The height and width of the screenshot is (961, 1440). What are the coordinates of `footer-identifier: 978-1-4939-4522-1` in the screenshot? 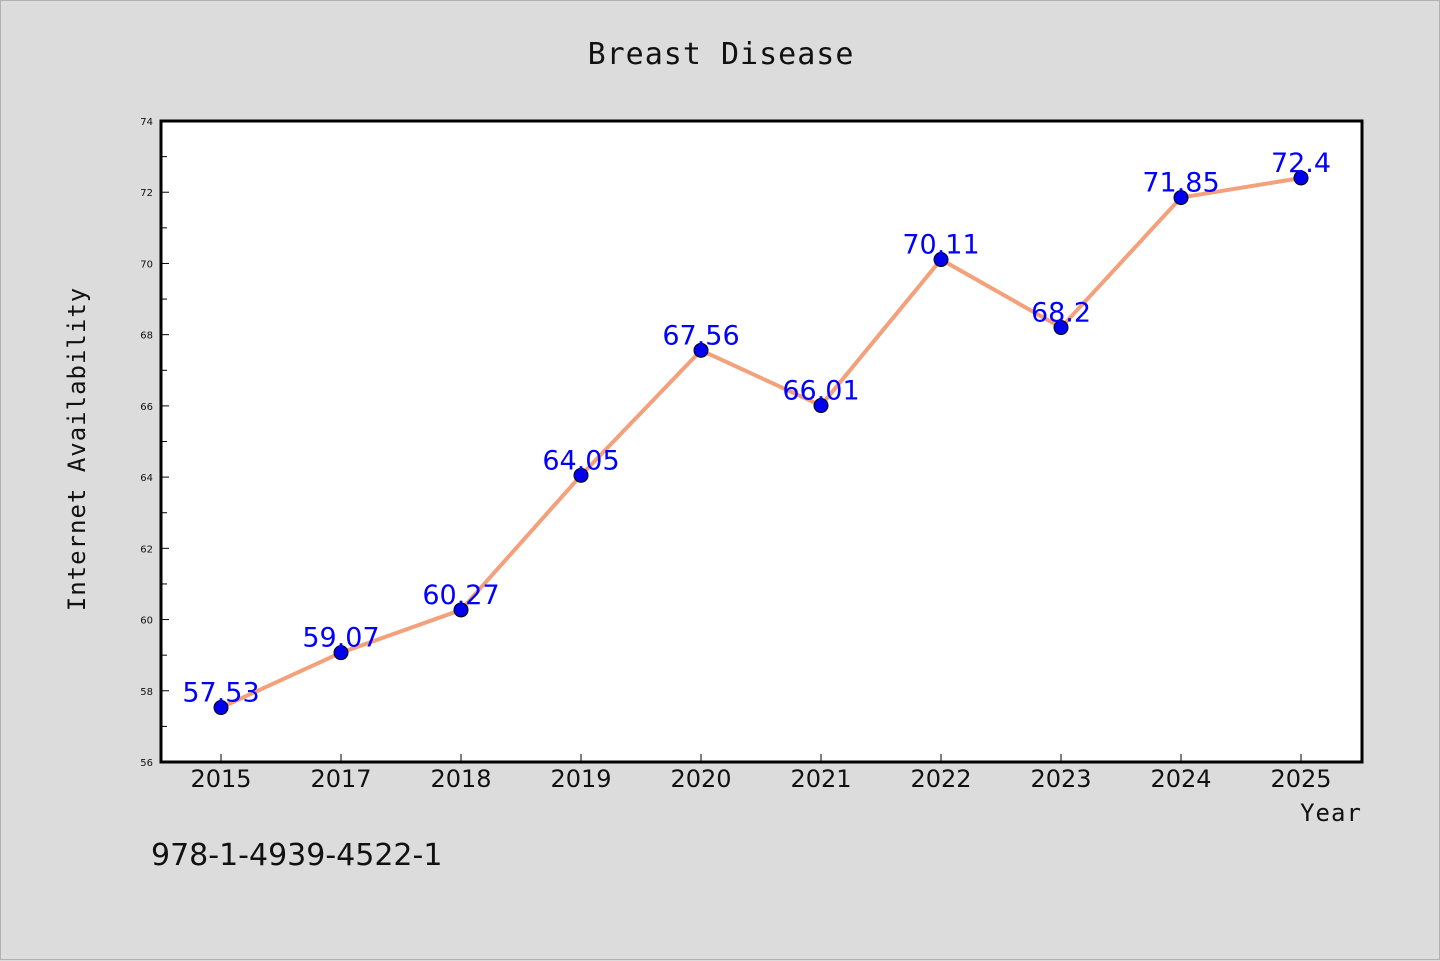 It's located at (296, 855).